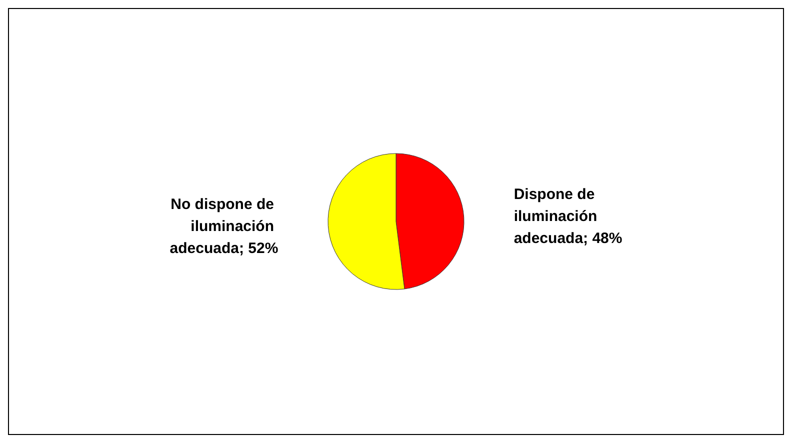  Describe the element at coordinates (568, 216) in the screenshot. I see `slice-label: Dispone de iluminación adecuada; 48%` at that location.